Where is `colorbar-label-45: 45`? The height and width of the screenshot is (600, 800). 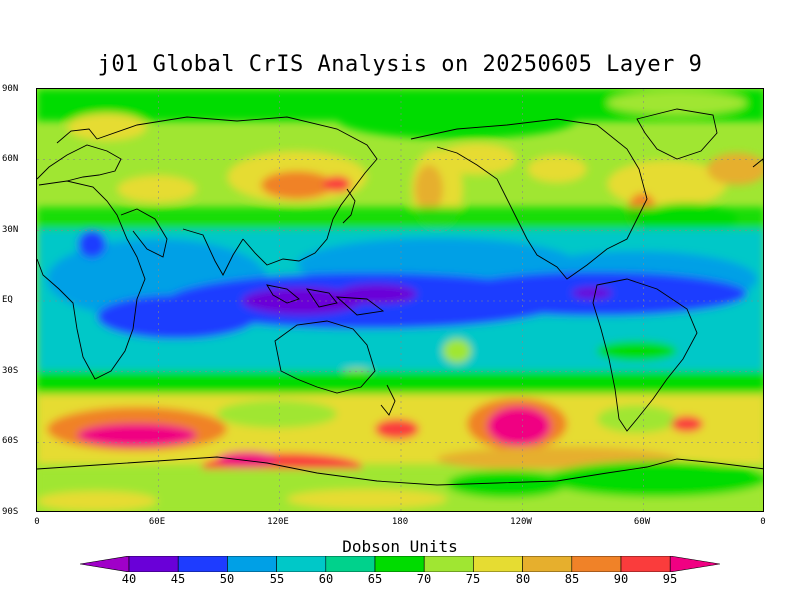
colorbar-label-45: 45 is located at coordinates (178, 579).